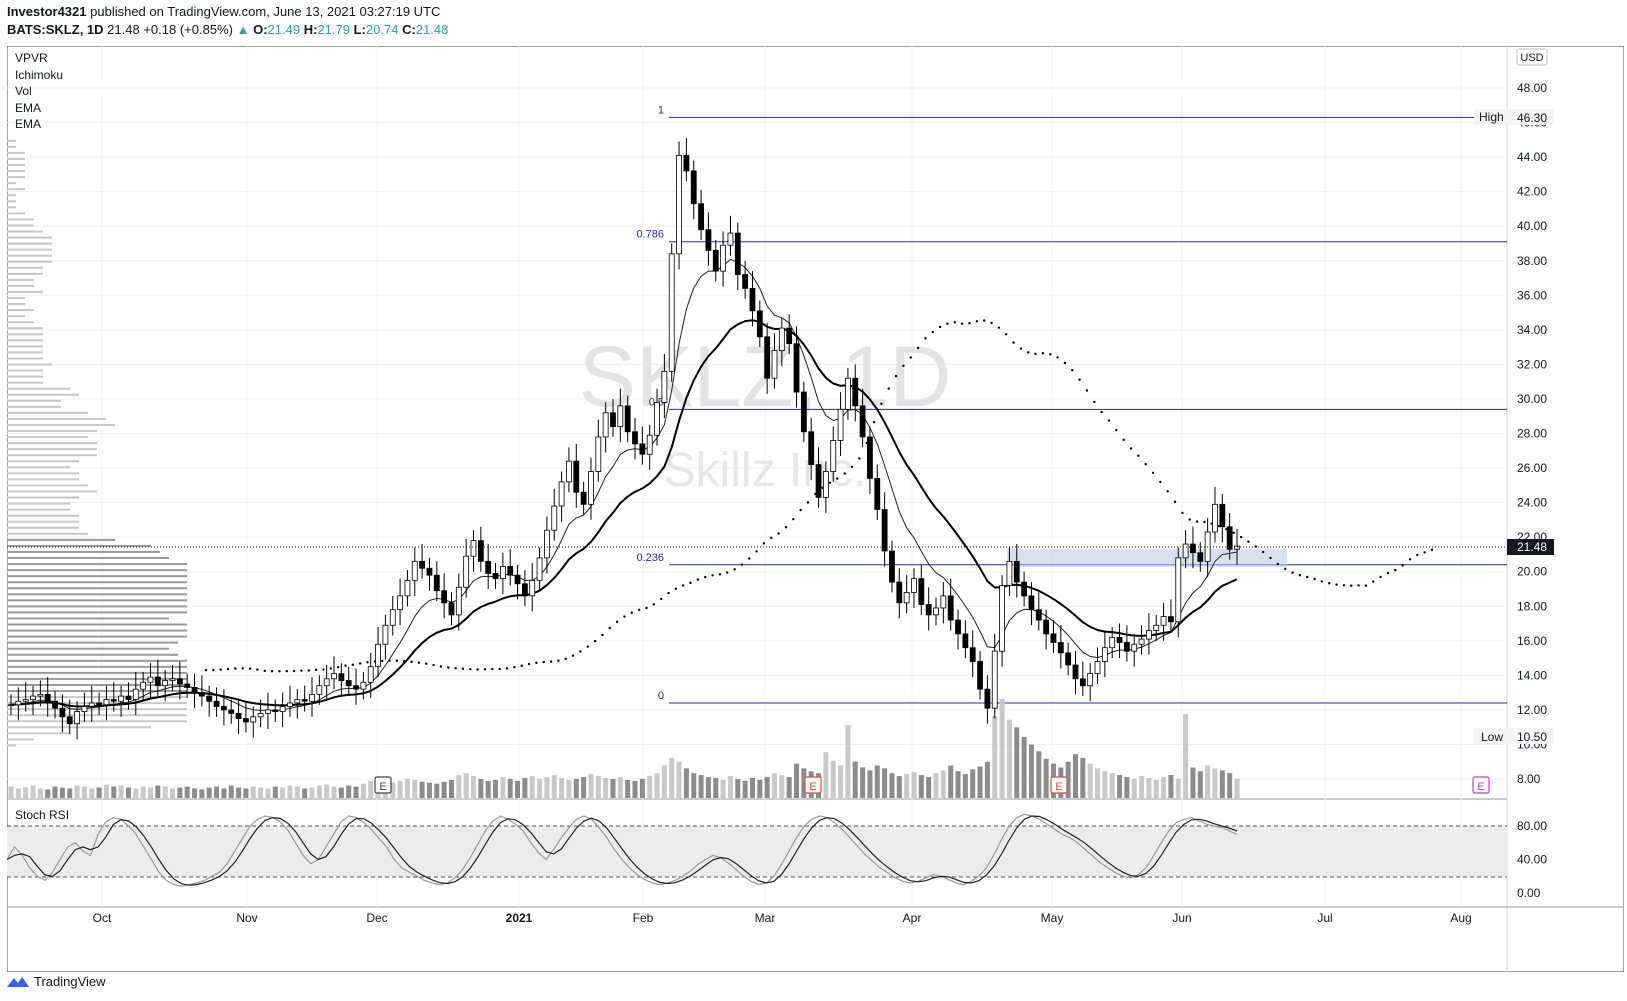  Describe the element at coordinates (1147, 558) in the screenshot. I see `support-zone` at that location.